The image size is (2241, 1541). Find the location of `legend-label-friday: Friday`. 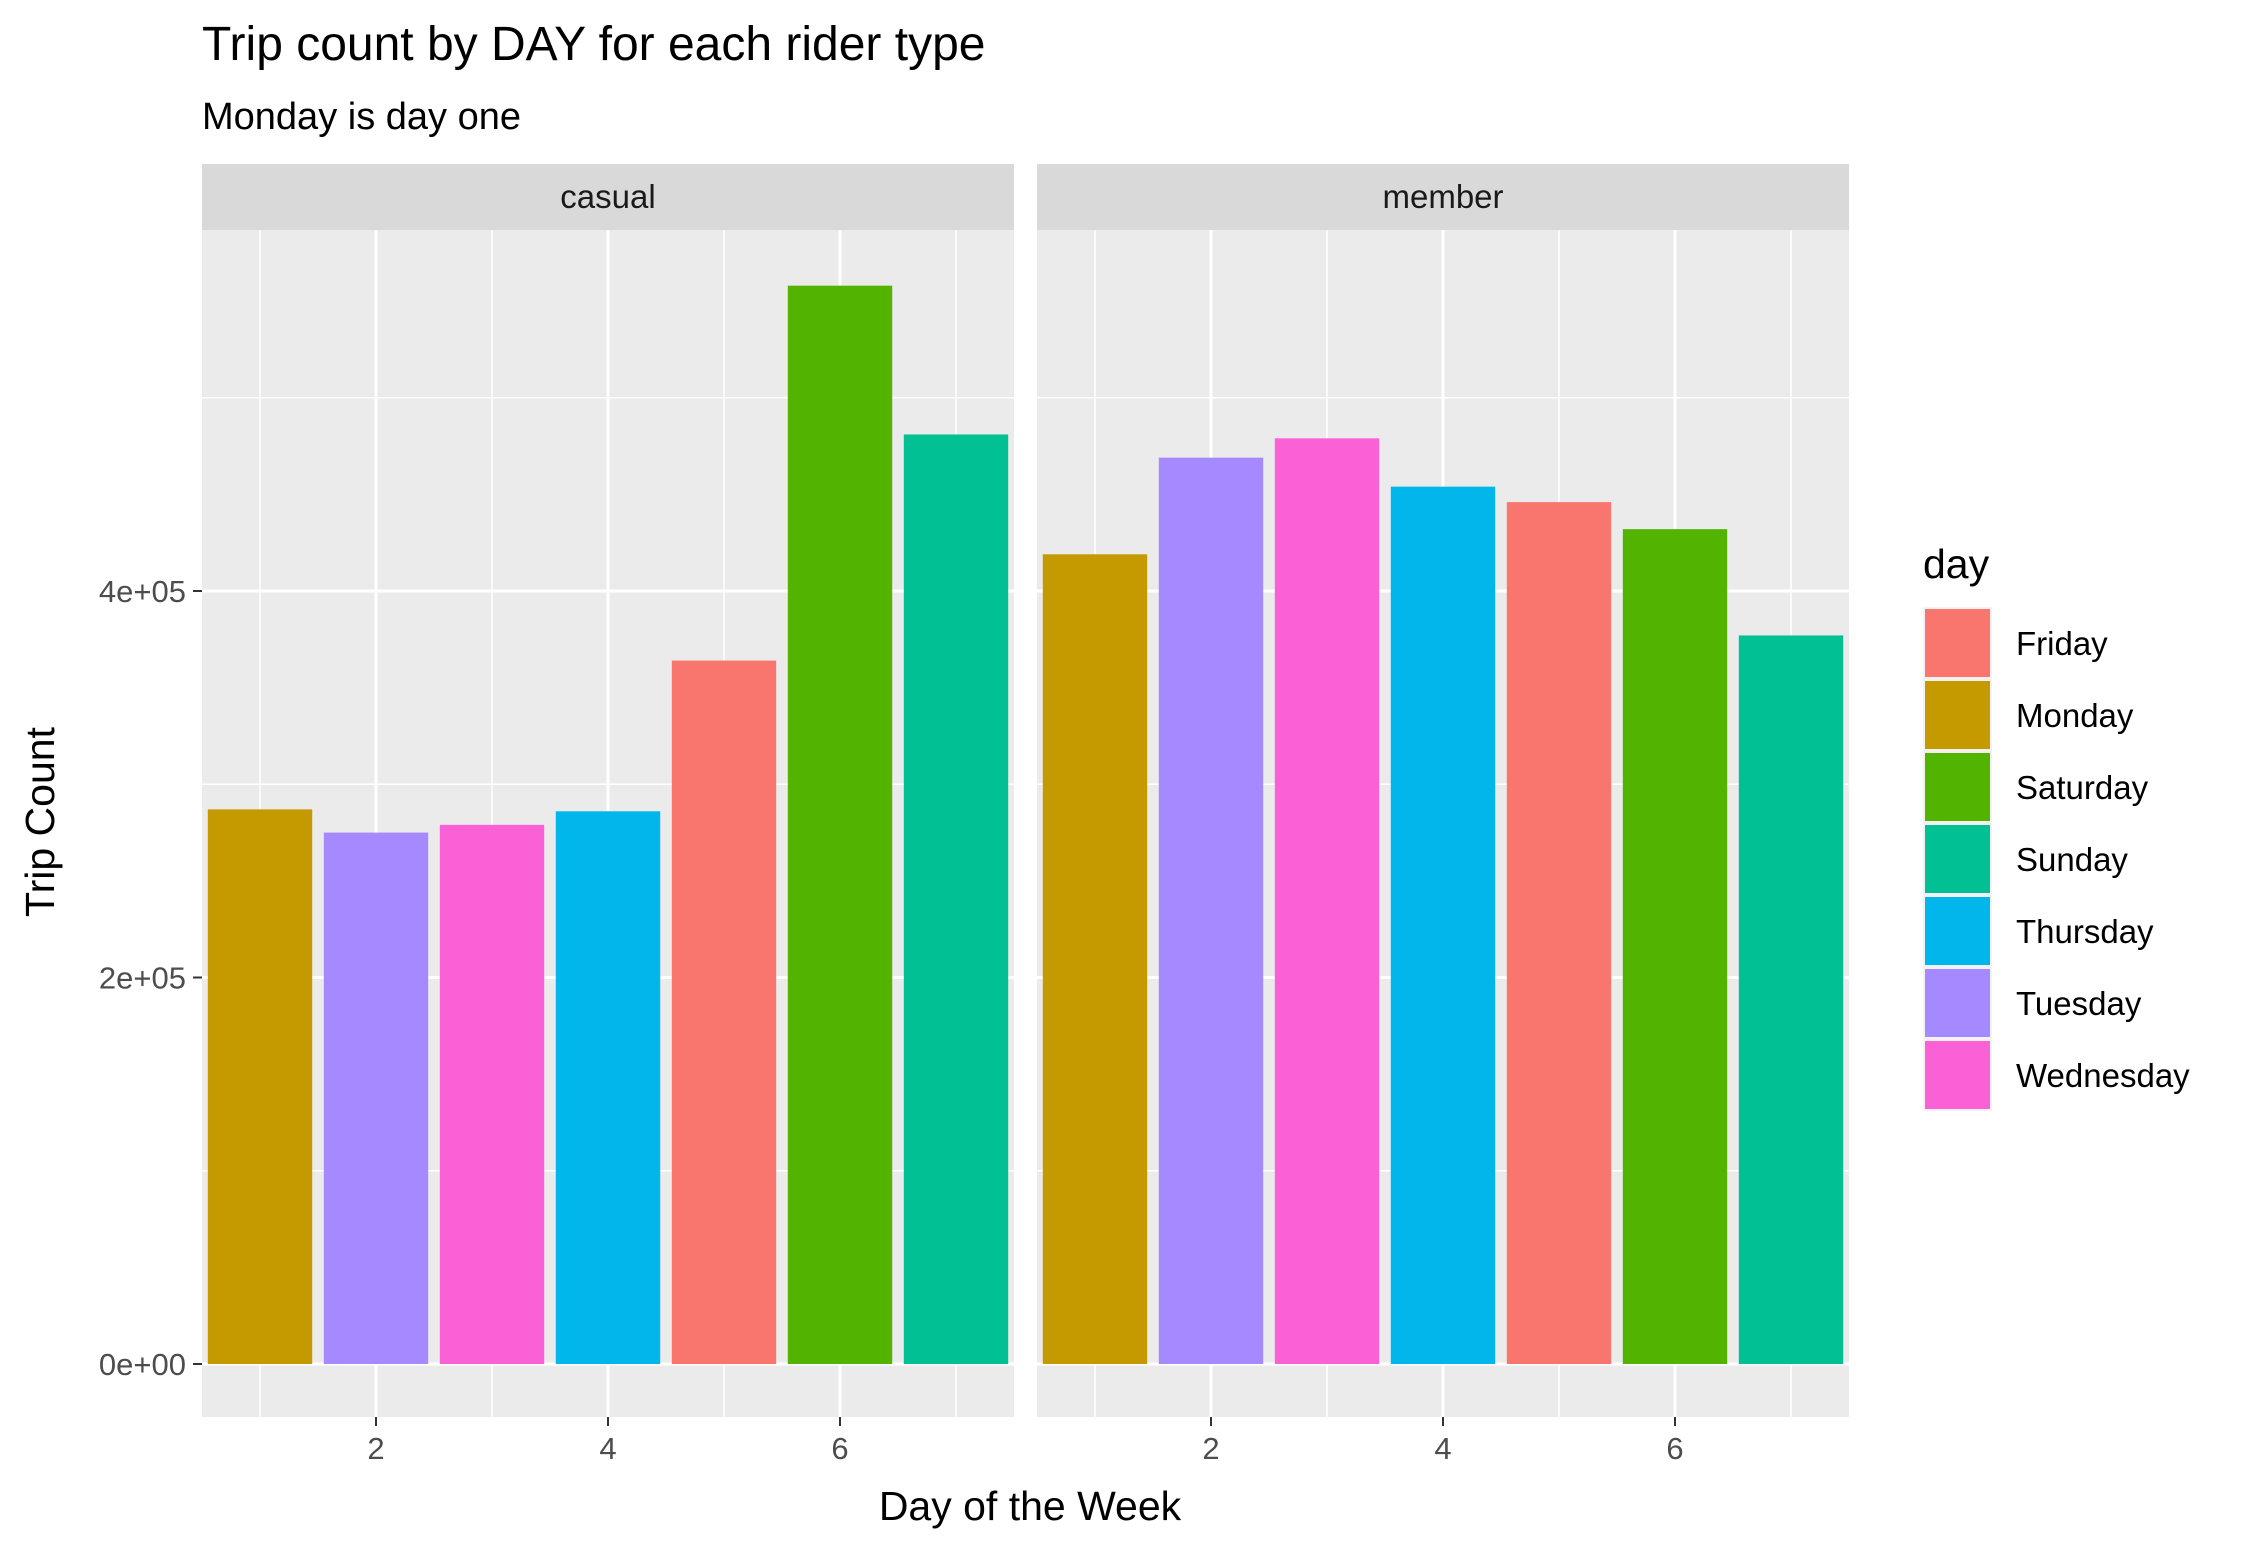

legend-label-friday: Friday is located at coordinates (2062, 643).